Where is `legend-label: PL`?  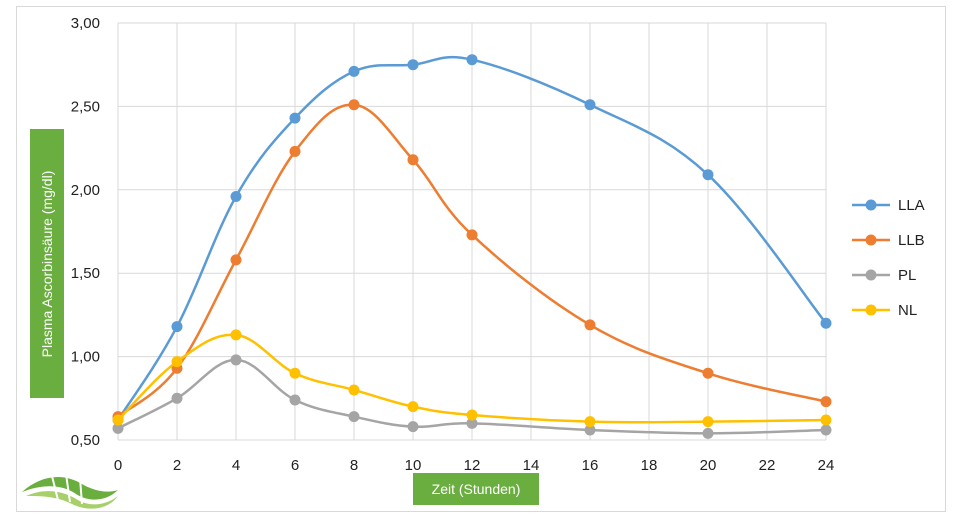 legend-label: PL is located at coordinates (907, 275).